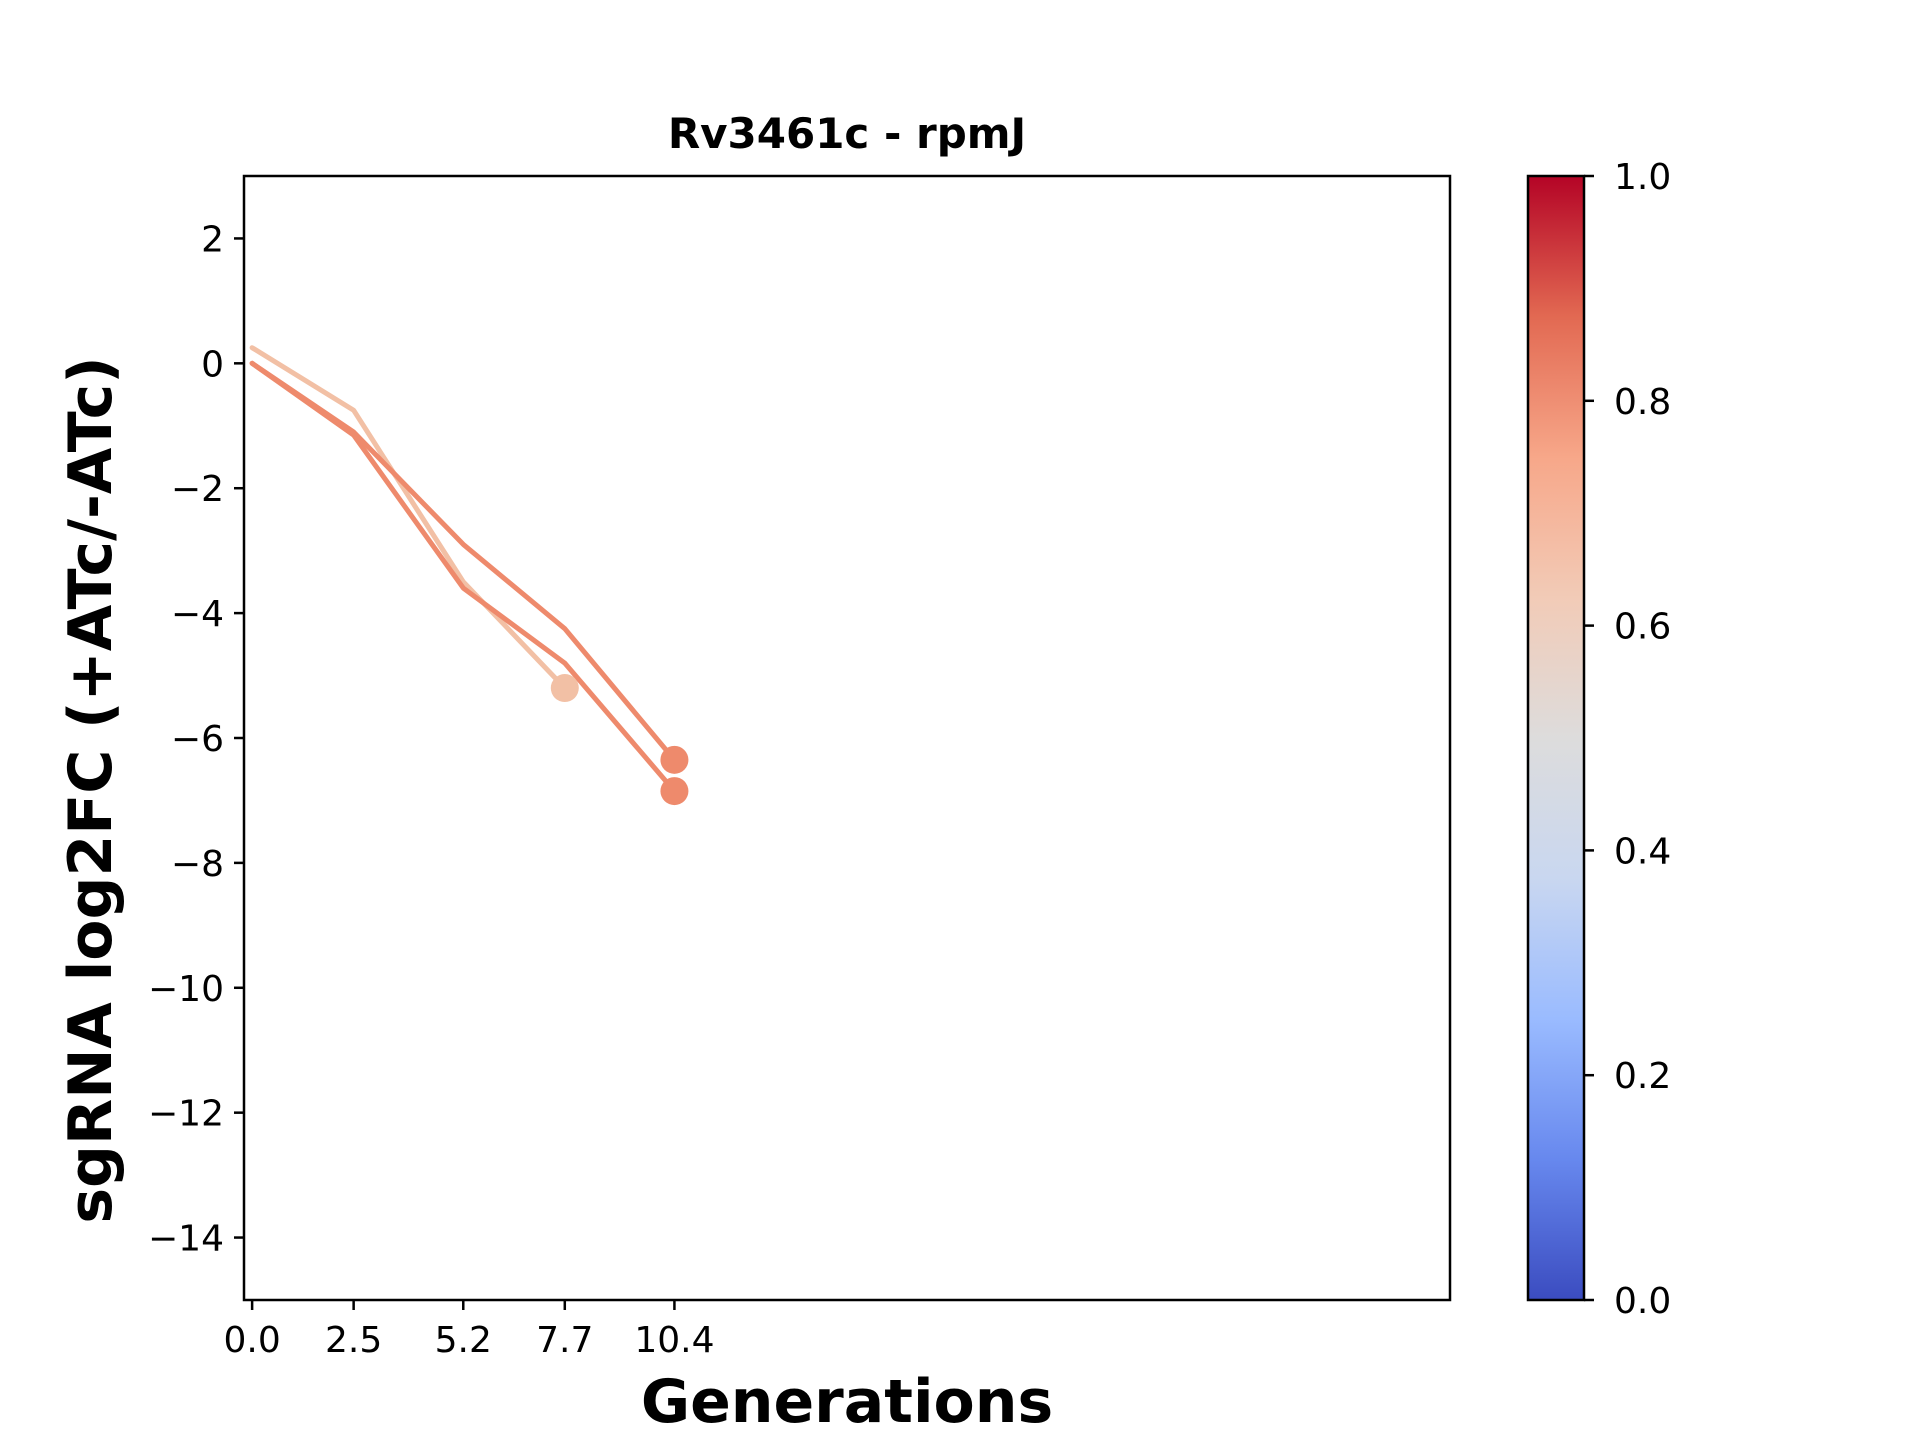  I want to click on y-tick-label: −10, so click(186, 989).